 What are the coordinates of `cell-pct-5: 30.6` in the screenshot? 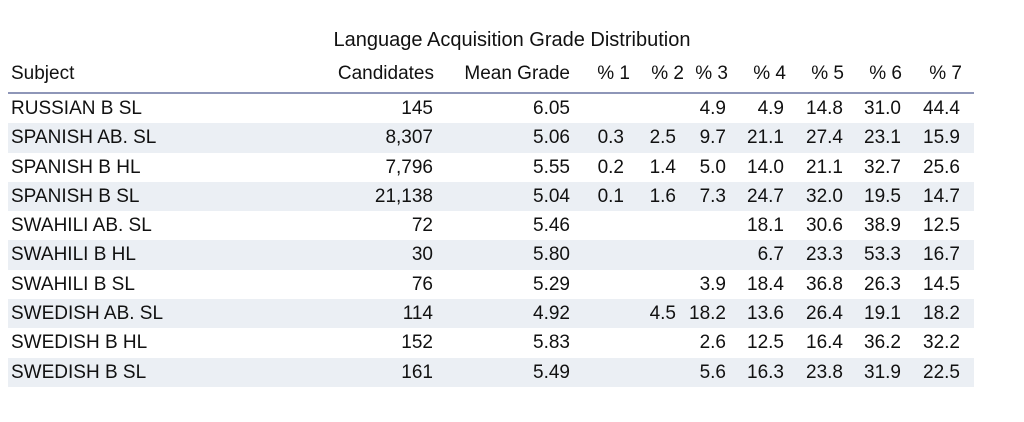 It's located at (824, 226).